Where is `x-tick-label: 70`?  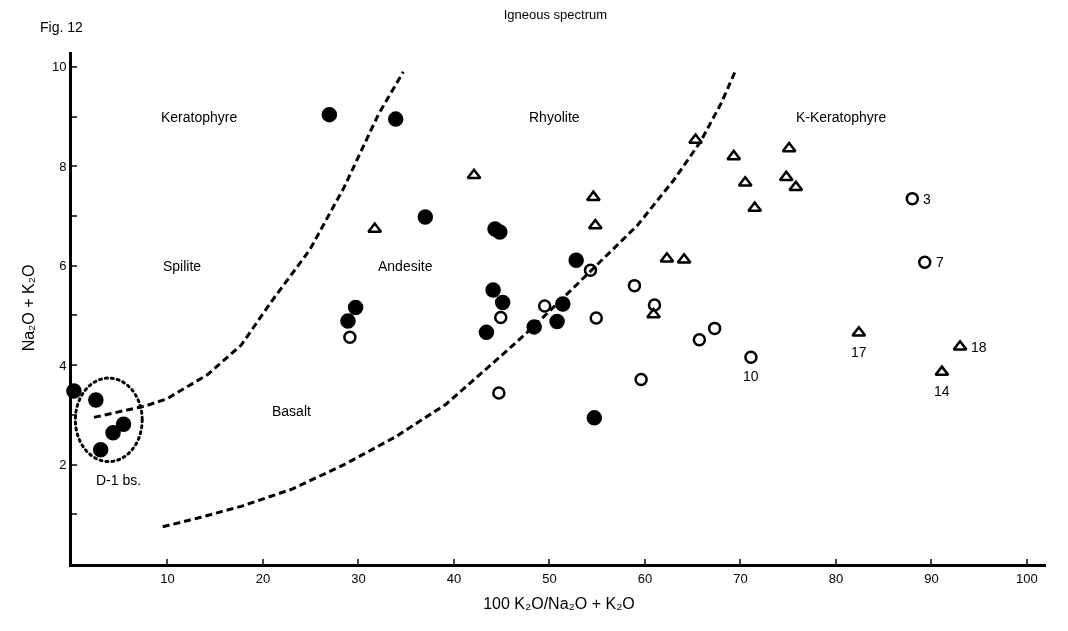 x-tick-label: 70 is located at coordinates (740, 578).